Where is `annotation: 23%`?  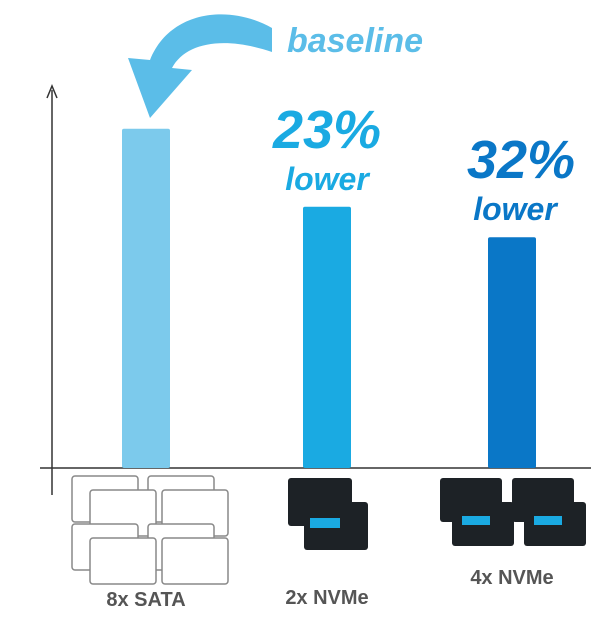
annotation: 23% is located at coordinates (326, 130).